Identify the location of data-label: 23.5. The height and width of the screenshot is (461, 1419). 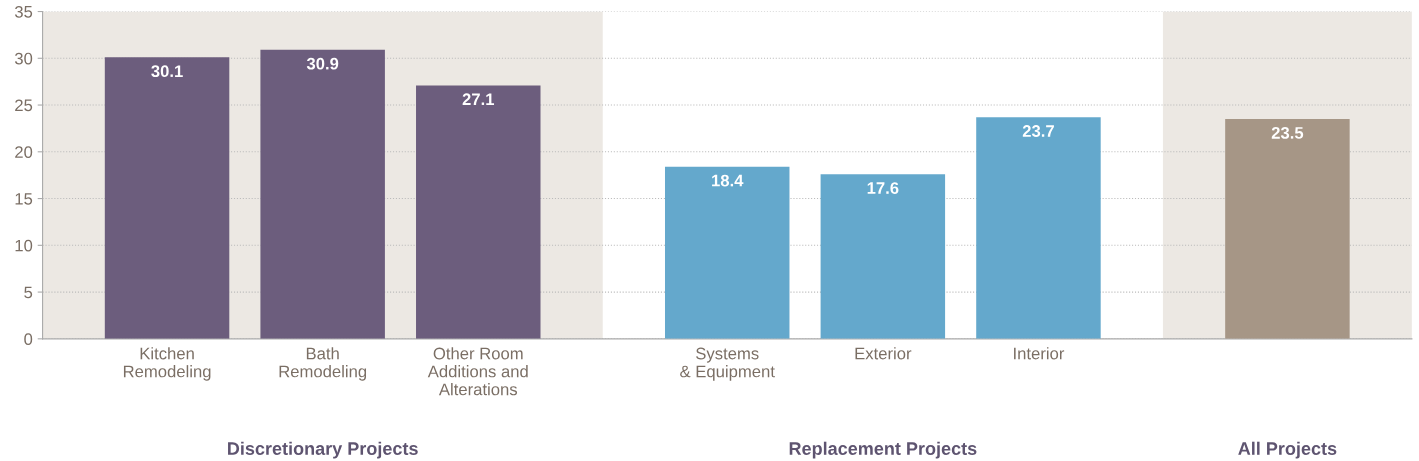
(1287, 132).